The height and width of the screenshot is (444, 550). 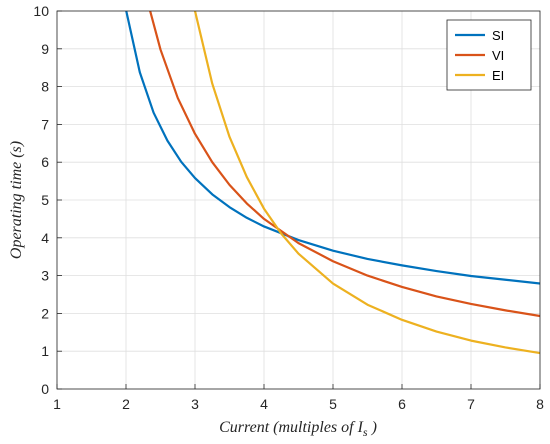 What do you see at coordinates (264, 404) in the screenshot?
I see `x-tick-label: 4` at bounding box center [264, 404].